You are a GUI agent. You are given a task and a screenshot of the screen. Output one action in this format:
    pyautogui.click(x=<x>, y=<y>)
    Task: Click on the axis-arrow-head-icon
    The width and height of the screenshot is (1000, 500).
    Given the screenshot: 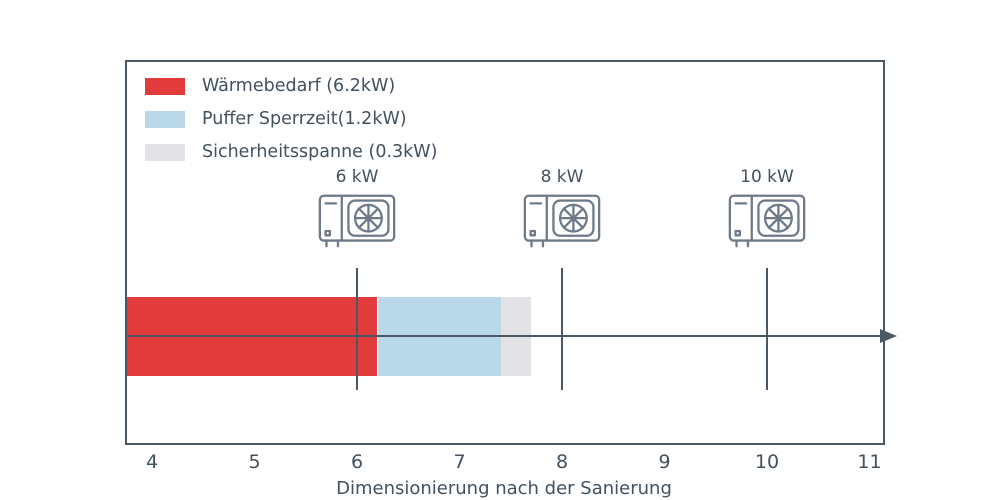 What is the action you would take?
    pyautogui.click(x=888, y=335)
    